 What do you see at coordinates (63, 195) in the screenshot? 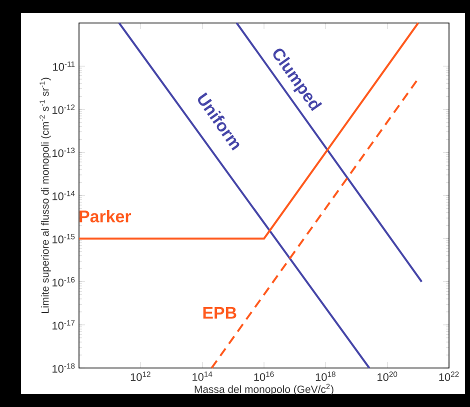
I see `y-tick-label: 10$^{-14}$` at bounding box center [63, 195].